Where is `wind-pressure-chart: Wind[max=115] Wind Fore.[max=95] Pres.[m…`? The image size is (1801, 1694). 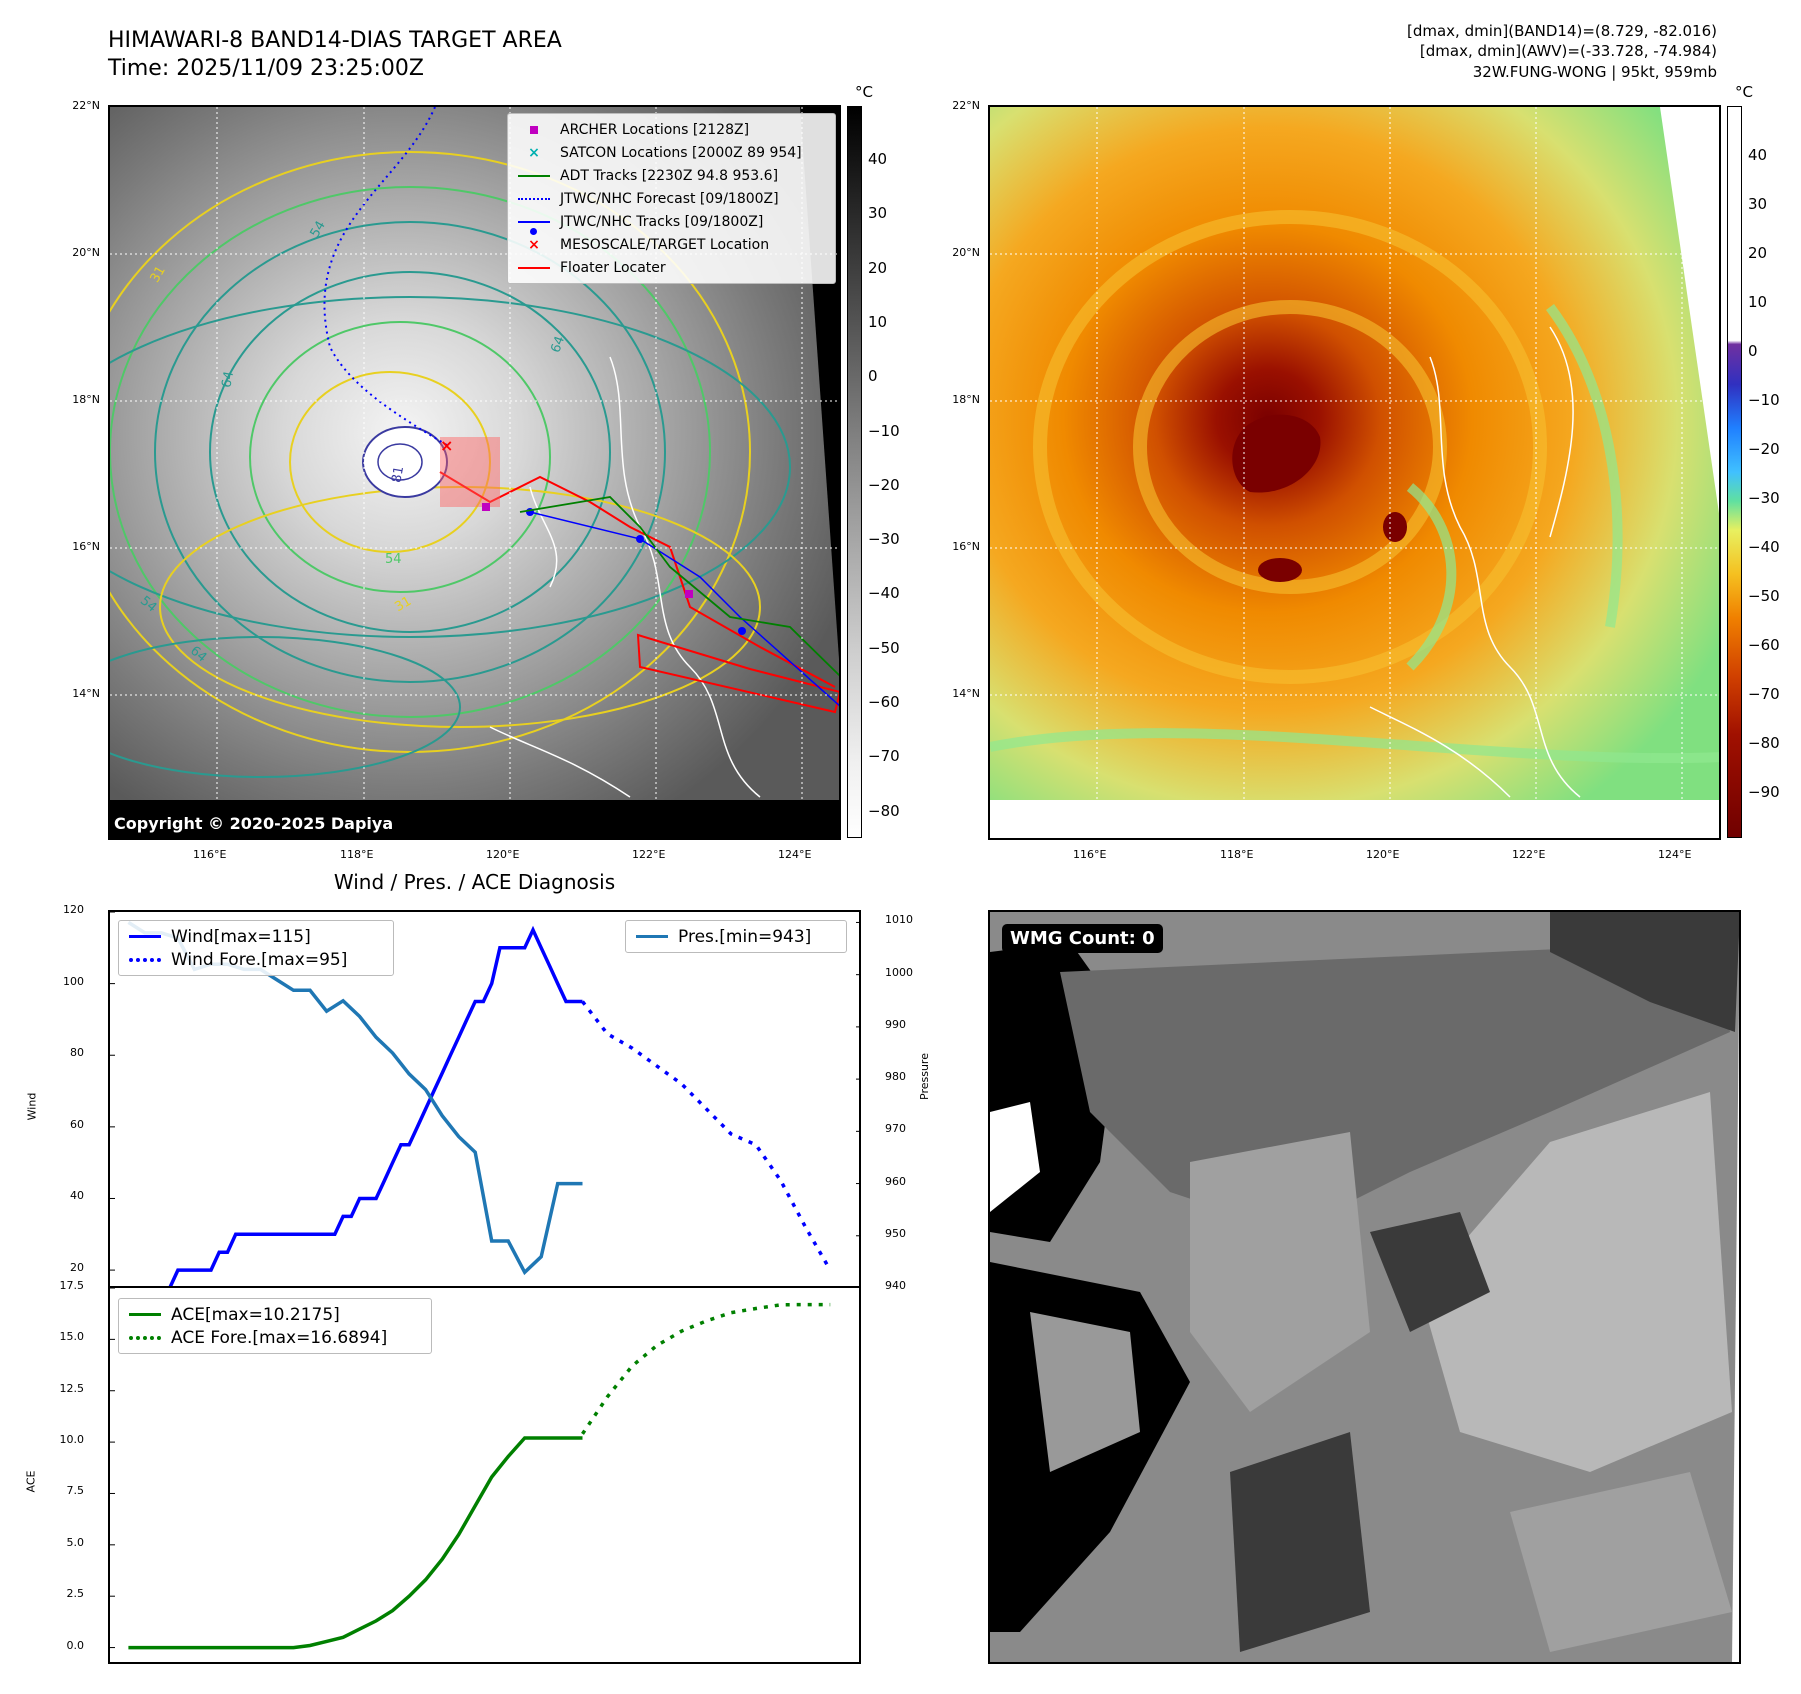
wind-pressure-chart: Wind[max=115] Wind Fore.[max=95] Pres.[m… is located at coordinates (484, 1099).